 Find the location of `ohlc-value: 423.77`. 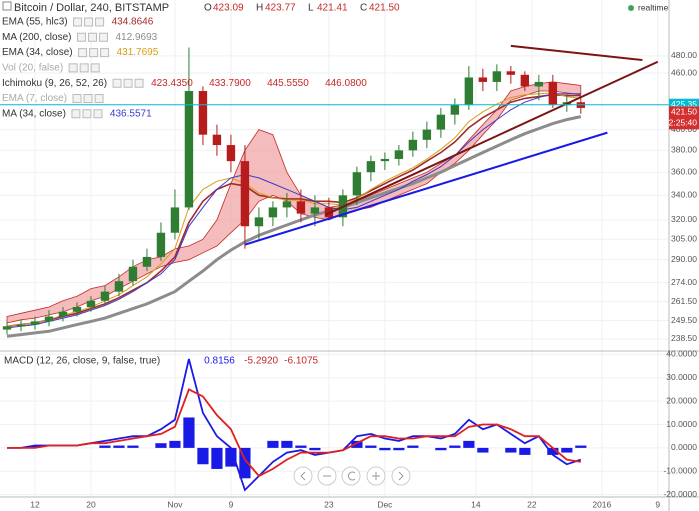

ohlc-value: 423.77 is located at coordinates (280, 8).